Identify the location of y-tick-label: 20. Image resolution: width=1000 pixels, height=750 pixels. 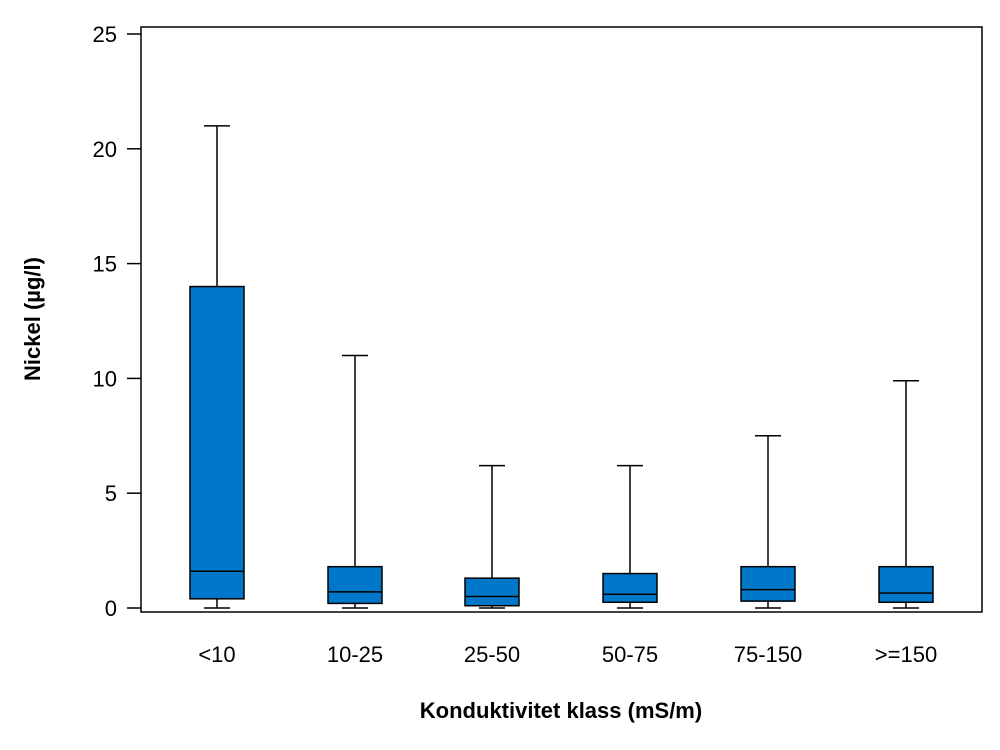
(105, 149).